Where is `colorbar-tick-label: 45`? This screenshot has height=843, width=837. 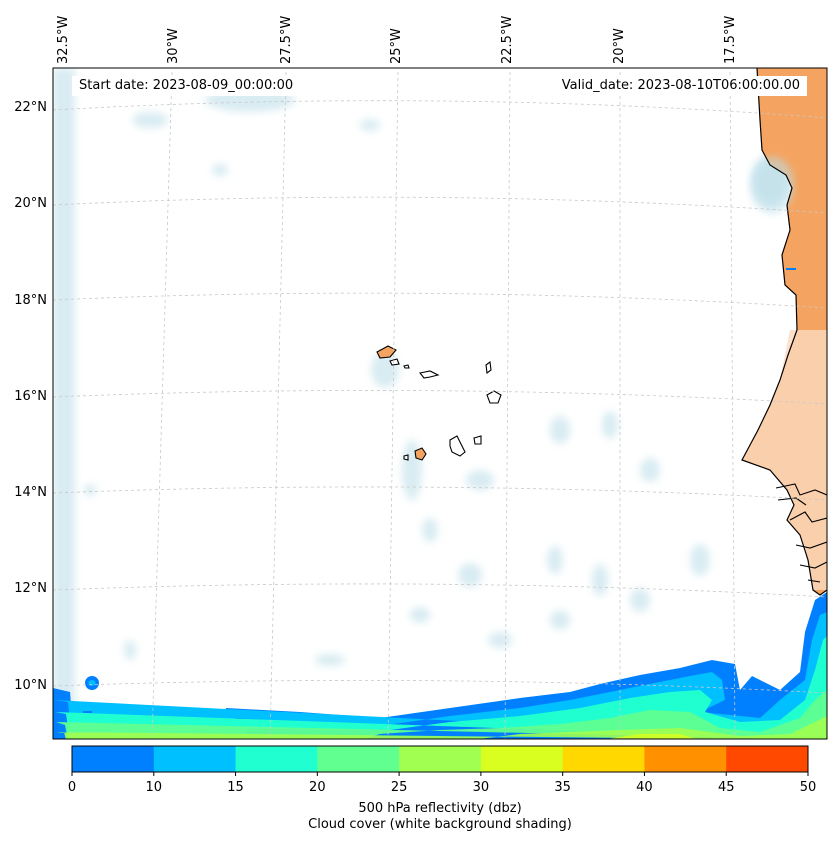 colorbar-tick-label: 45 is located at coordinates (726, 787).